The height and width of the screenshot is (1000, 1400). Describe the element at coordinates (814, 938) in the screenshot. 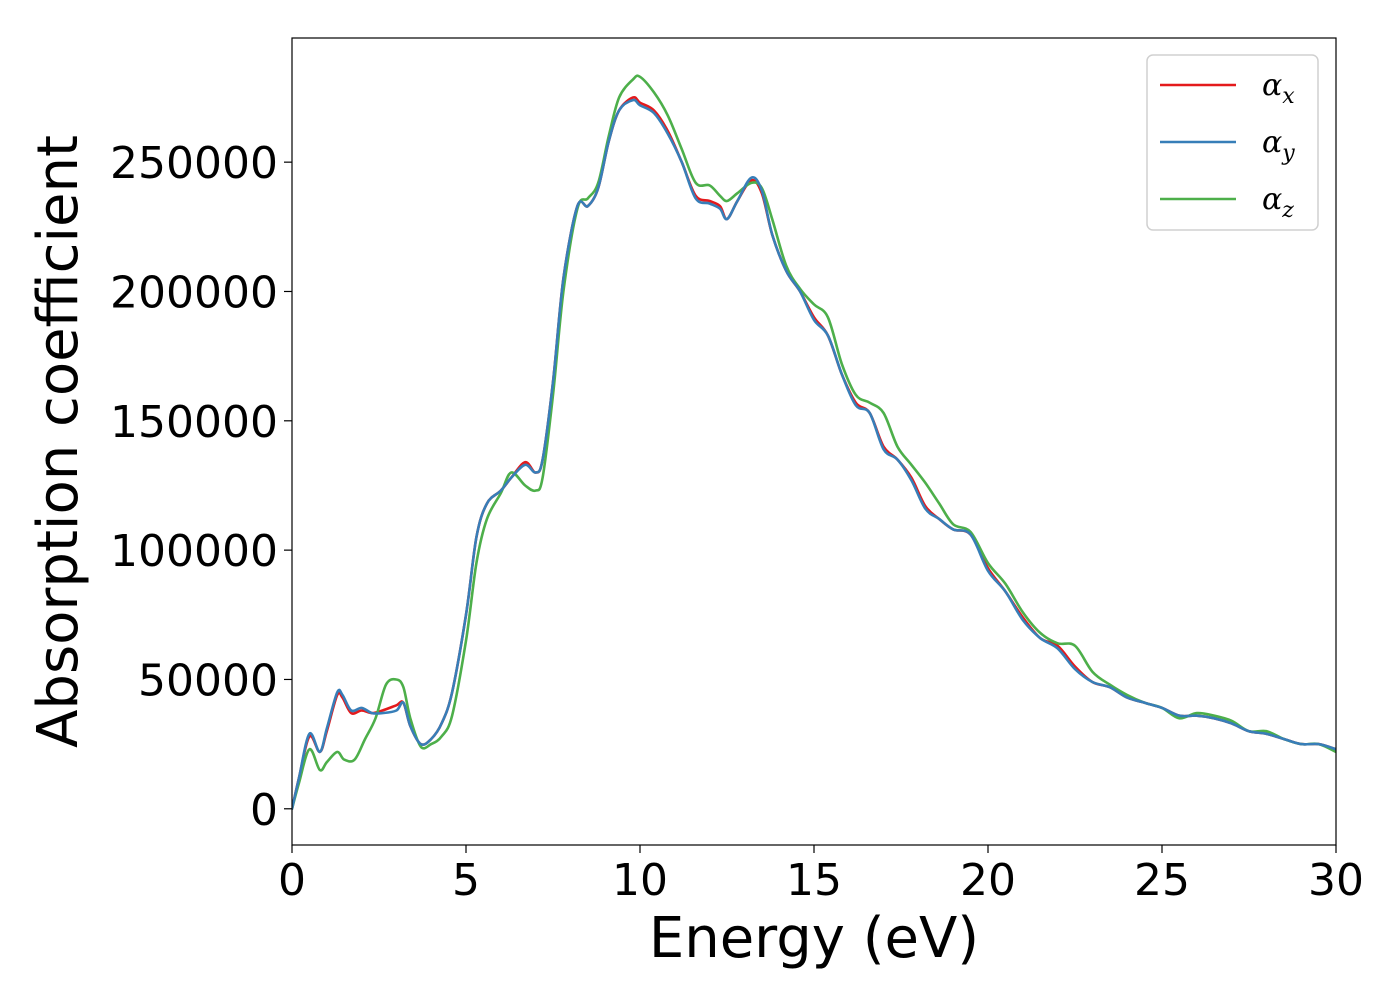

I see `x-axis-title: Energy (eV)` at that location.